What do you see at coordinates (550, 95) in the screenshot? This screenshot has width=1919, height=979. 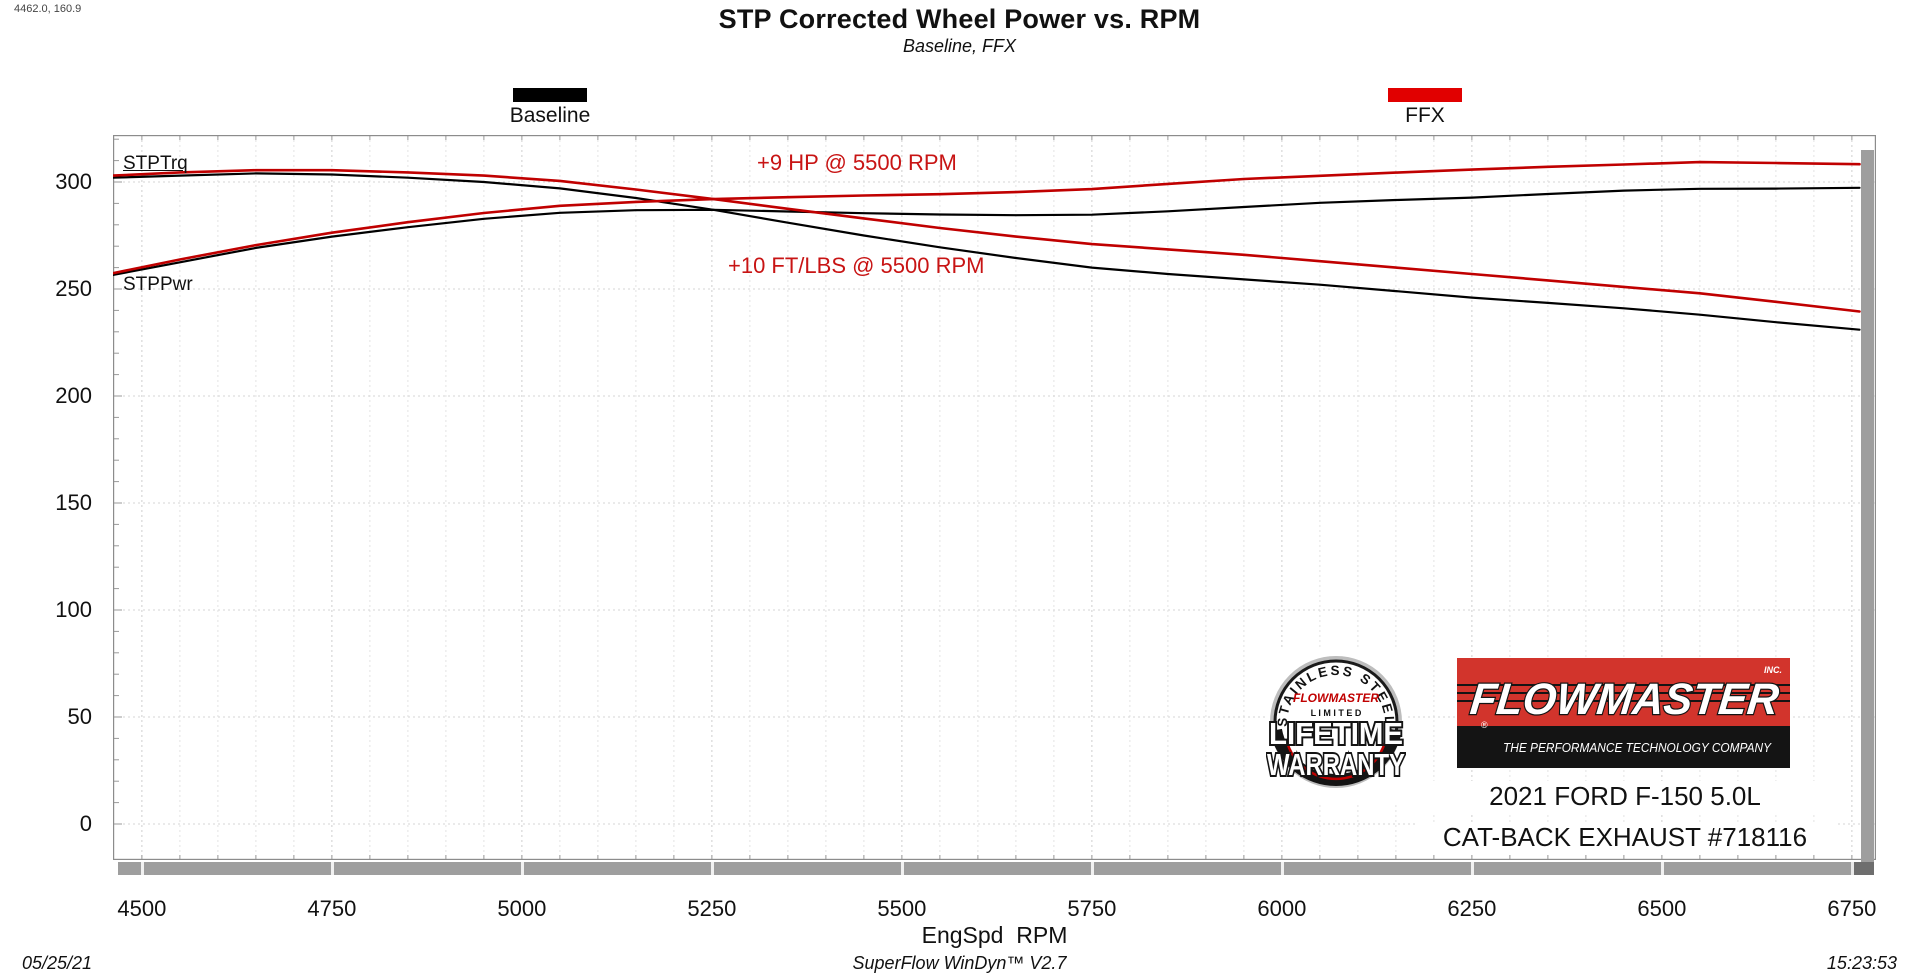 I see `legend-swatch-baseline` at bounding box center [550, 95].